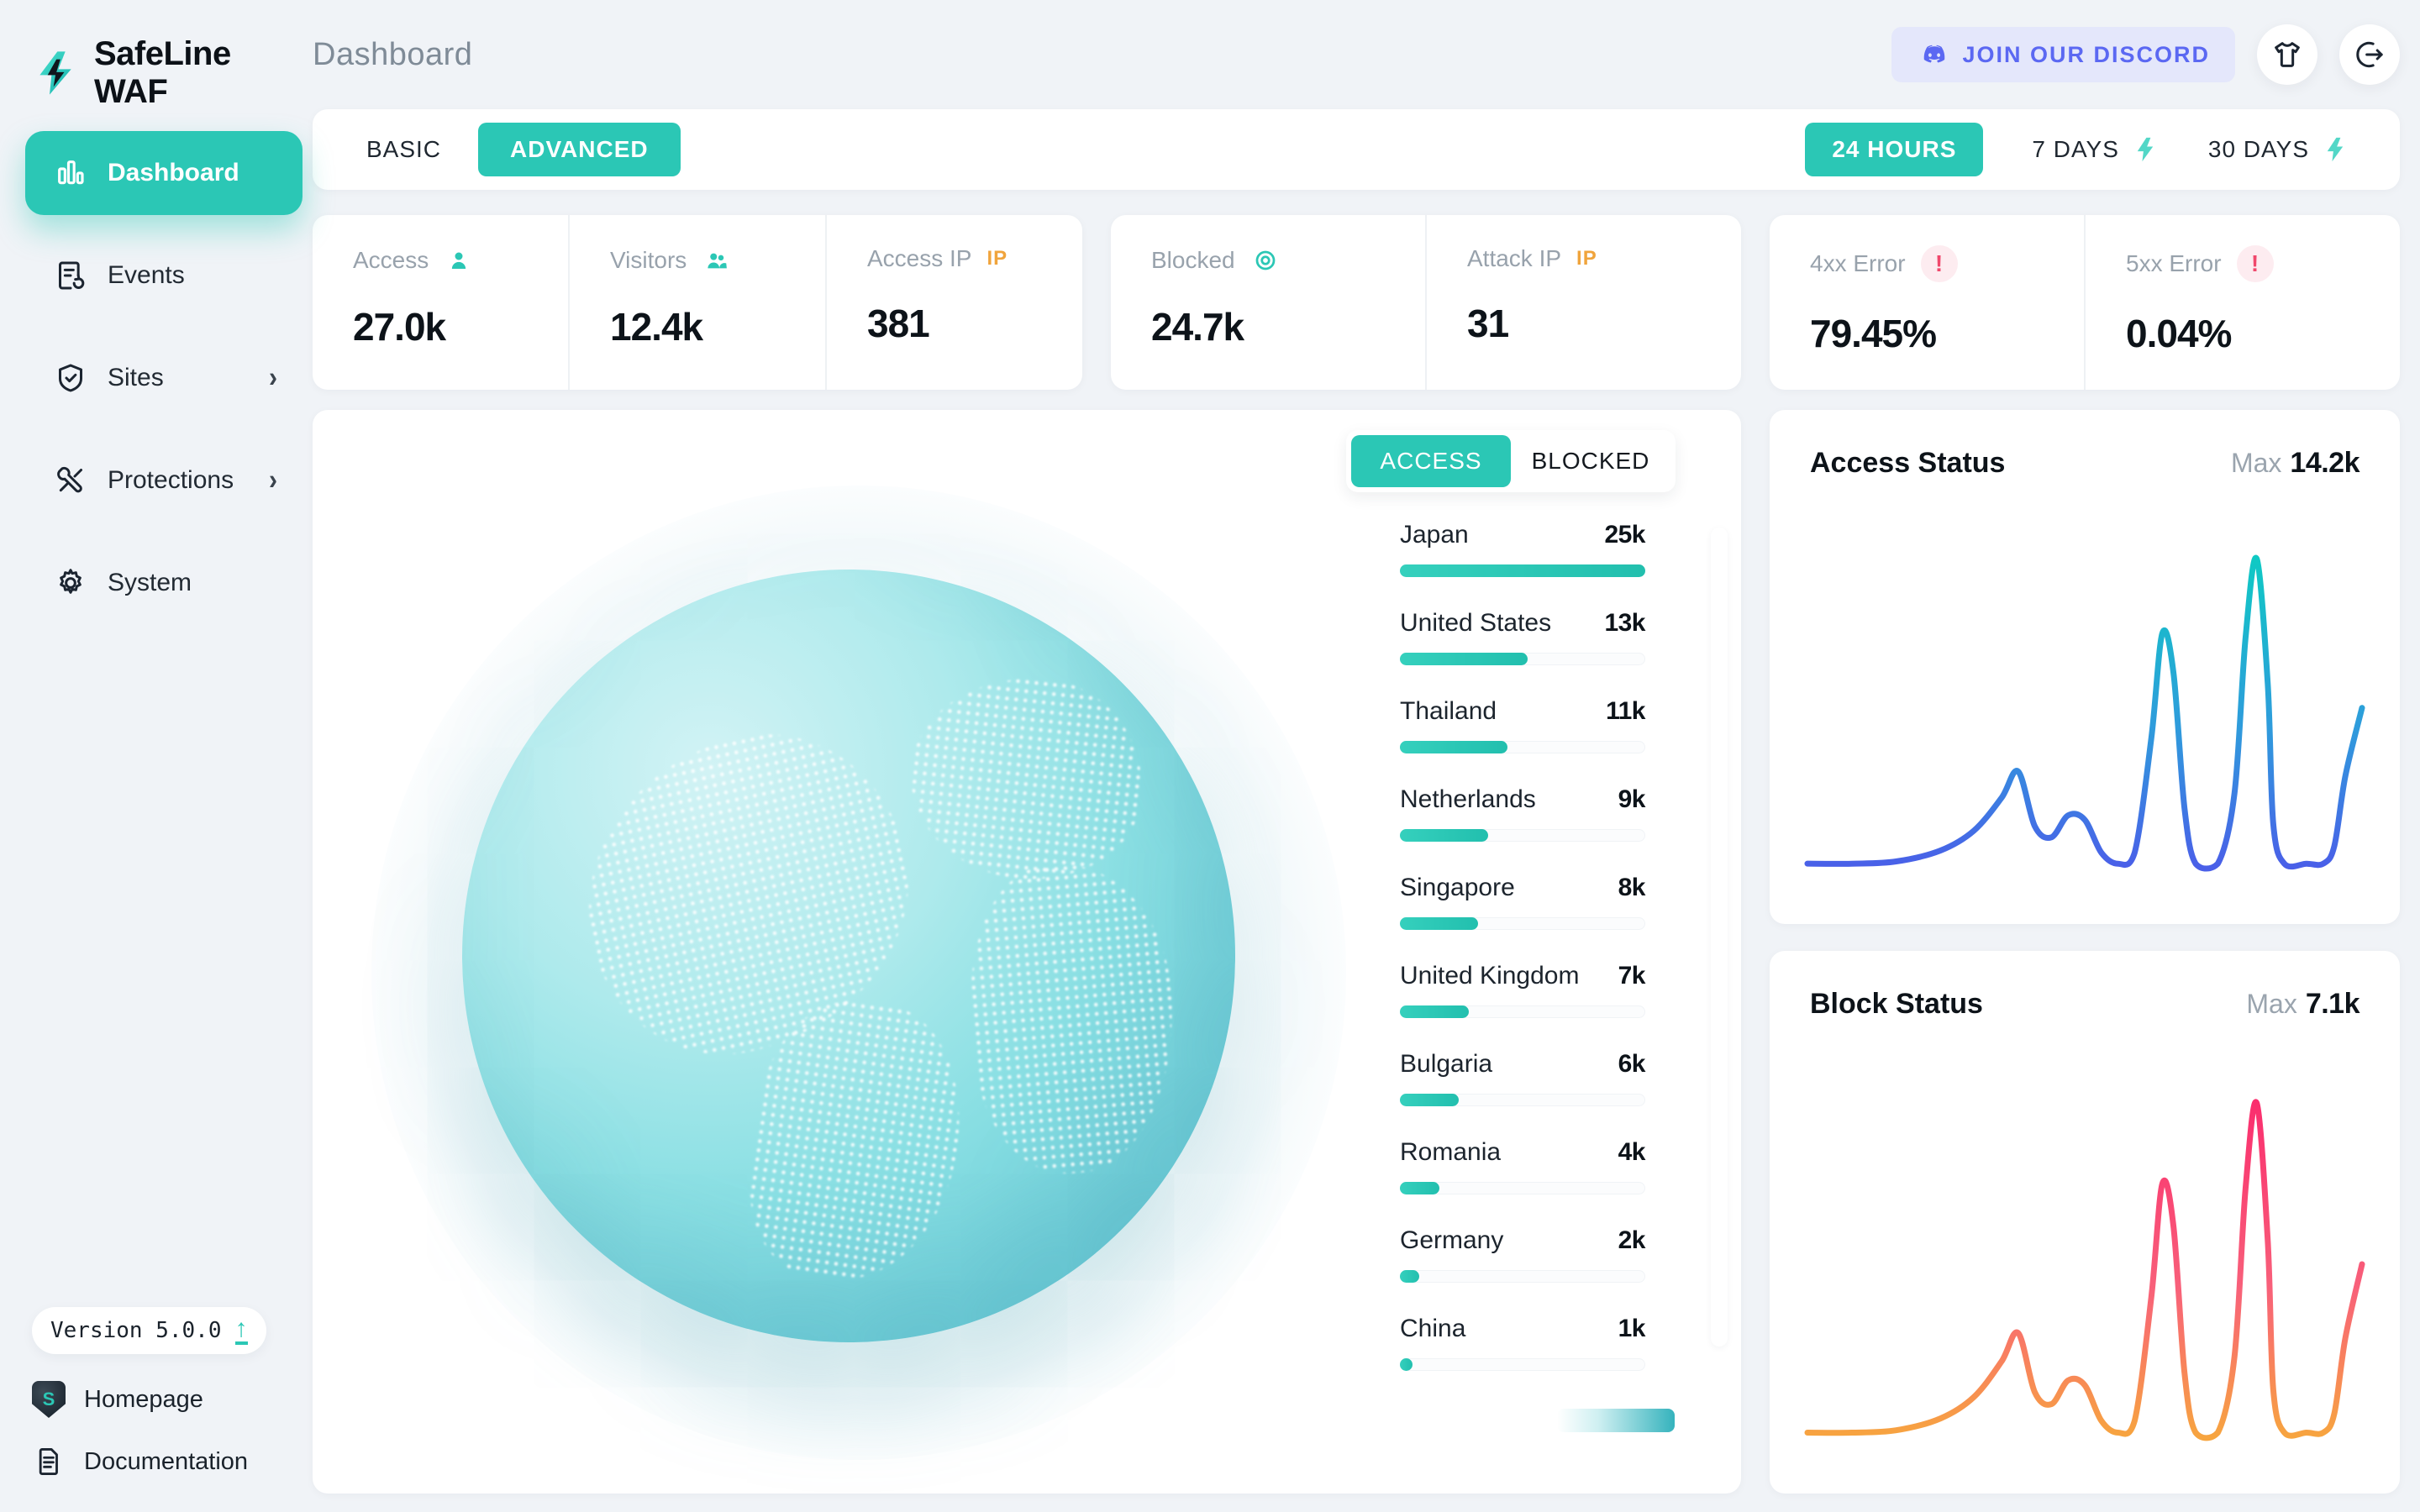  Describe the element at coordinates (1523, 725) in the screenshot. I see `country-row: Thailand 11k` at that location.